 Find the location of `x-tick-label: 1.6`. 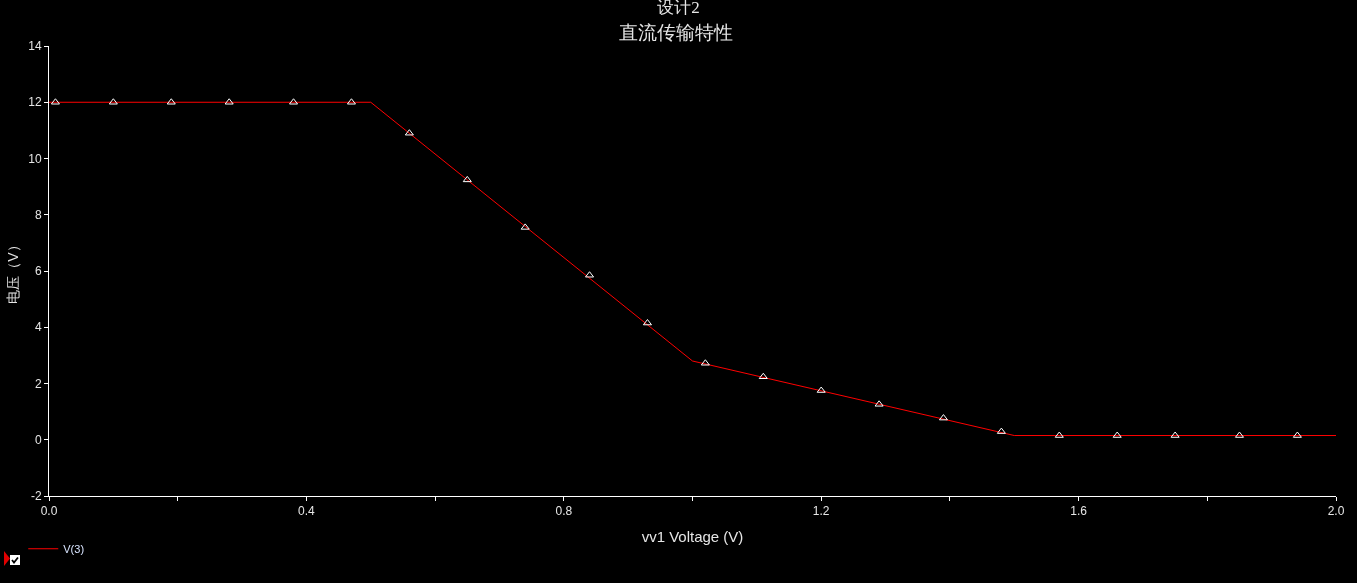

x-tick-label: 1.6 is located at coordinates (1079, 511).